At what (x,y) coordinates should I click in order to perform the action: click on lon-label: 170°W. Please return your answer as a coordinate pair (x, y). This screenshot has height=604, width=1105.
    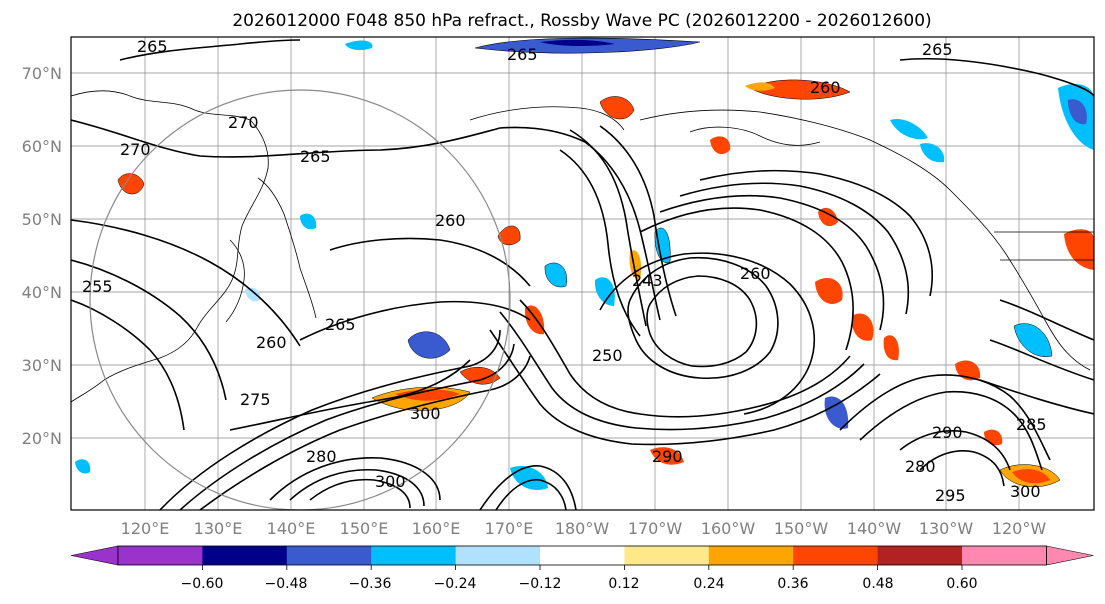
    Looking at the image, I should click on (655, 528).